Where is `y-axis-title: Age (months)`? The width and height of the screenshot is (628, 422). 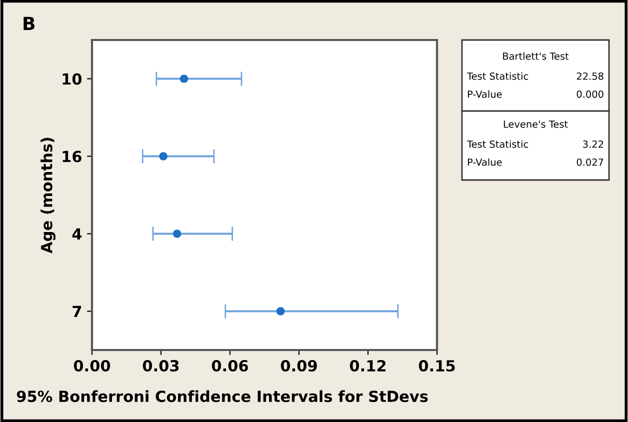
y-axis-title: Age (months) is located at coordinates (48, 196).